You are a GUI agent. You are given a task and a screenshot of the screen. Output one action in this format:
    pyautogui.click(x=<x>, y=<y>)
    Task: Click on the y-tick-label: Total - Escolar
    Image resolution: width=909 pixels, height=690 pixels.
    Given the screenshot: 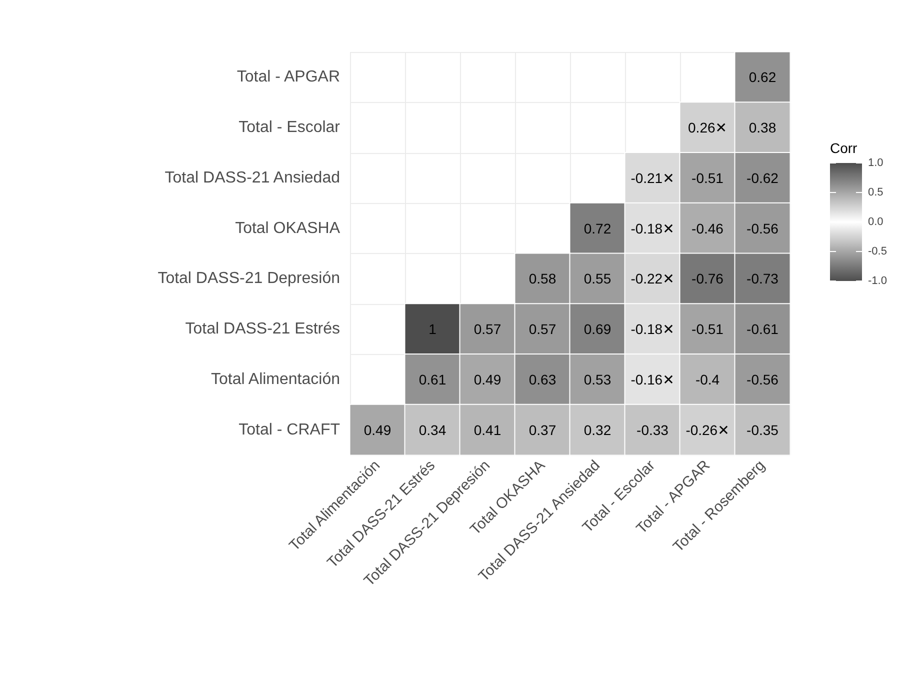 What is the action you would take?
    pyautogui.click(x=289, y=127)
    